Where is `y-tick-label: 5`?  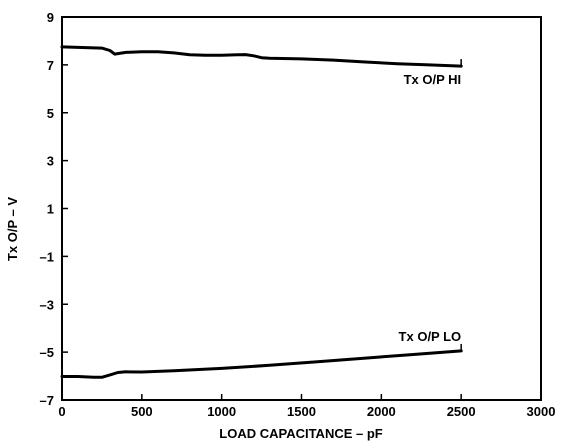
y-tick-label: 5 is located at coordinates (50, 113).